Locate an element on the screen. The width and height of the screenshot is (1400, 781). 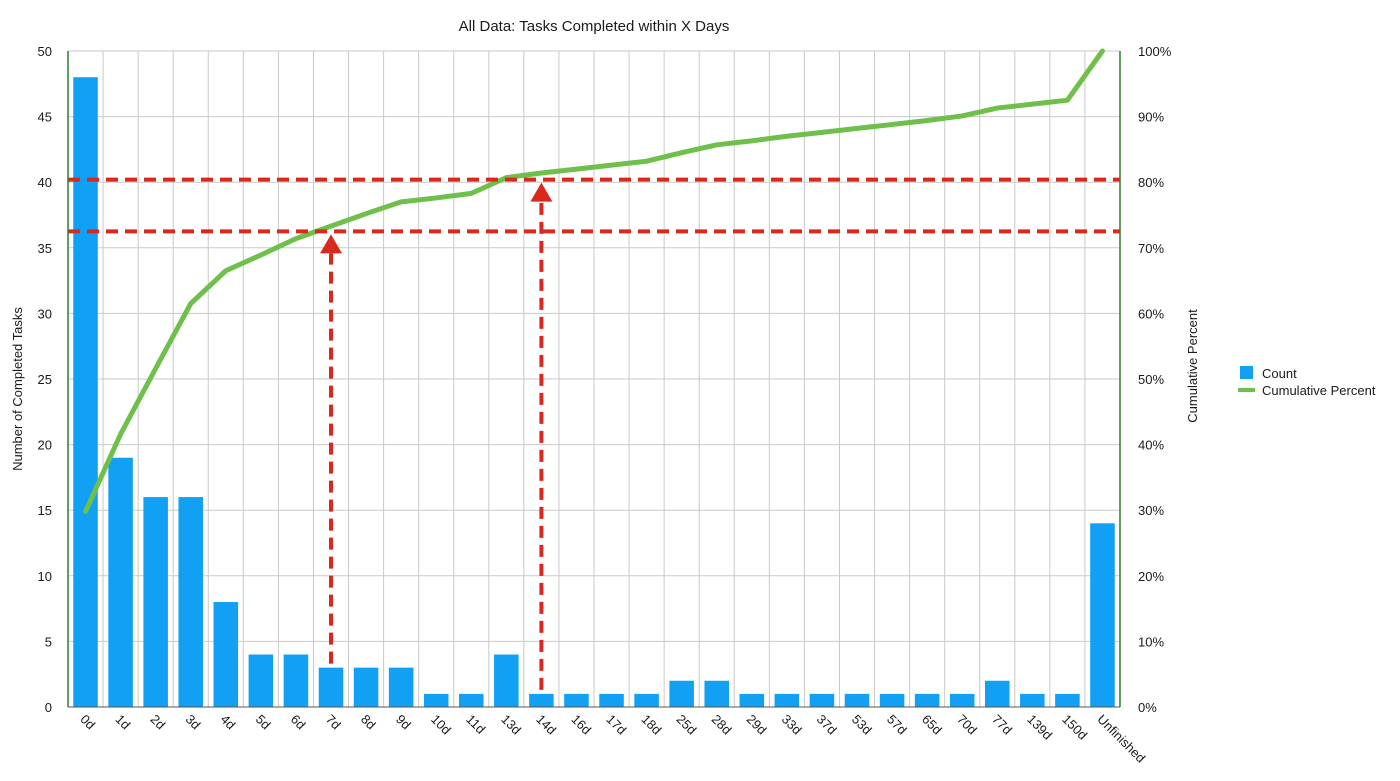
bar-53d is located at coordinates (857, 700).